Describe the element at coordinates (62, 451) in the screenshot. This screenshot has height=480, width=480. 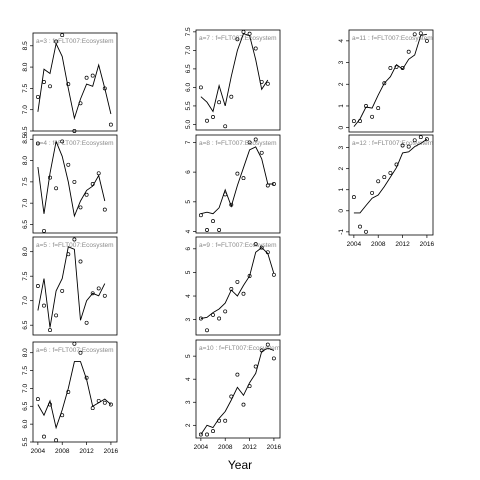
I see `x-tick-label: 2008` at that location.